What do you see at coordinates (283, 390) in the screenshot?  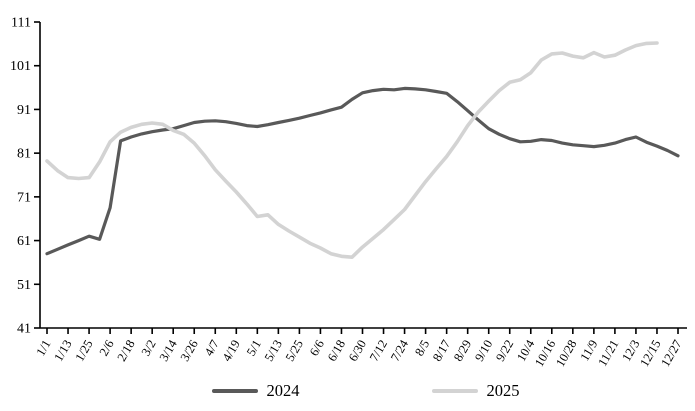 I see `legend-label-2024: 2024` at bounding box center [283, 390].